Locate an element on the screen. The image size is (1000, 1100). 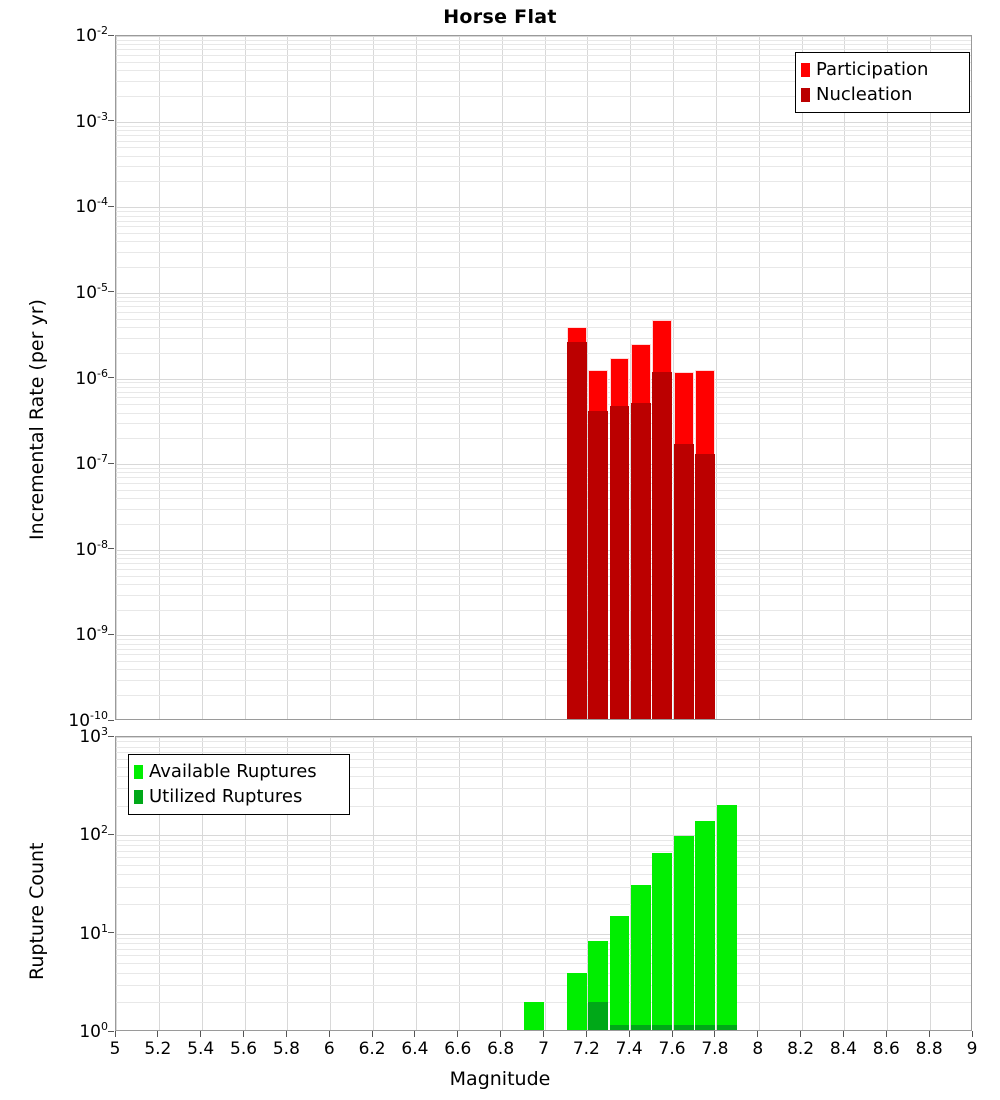
x-tick-label: 7.8 is located at coordinates (715, 1049).